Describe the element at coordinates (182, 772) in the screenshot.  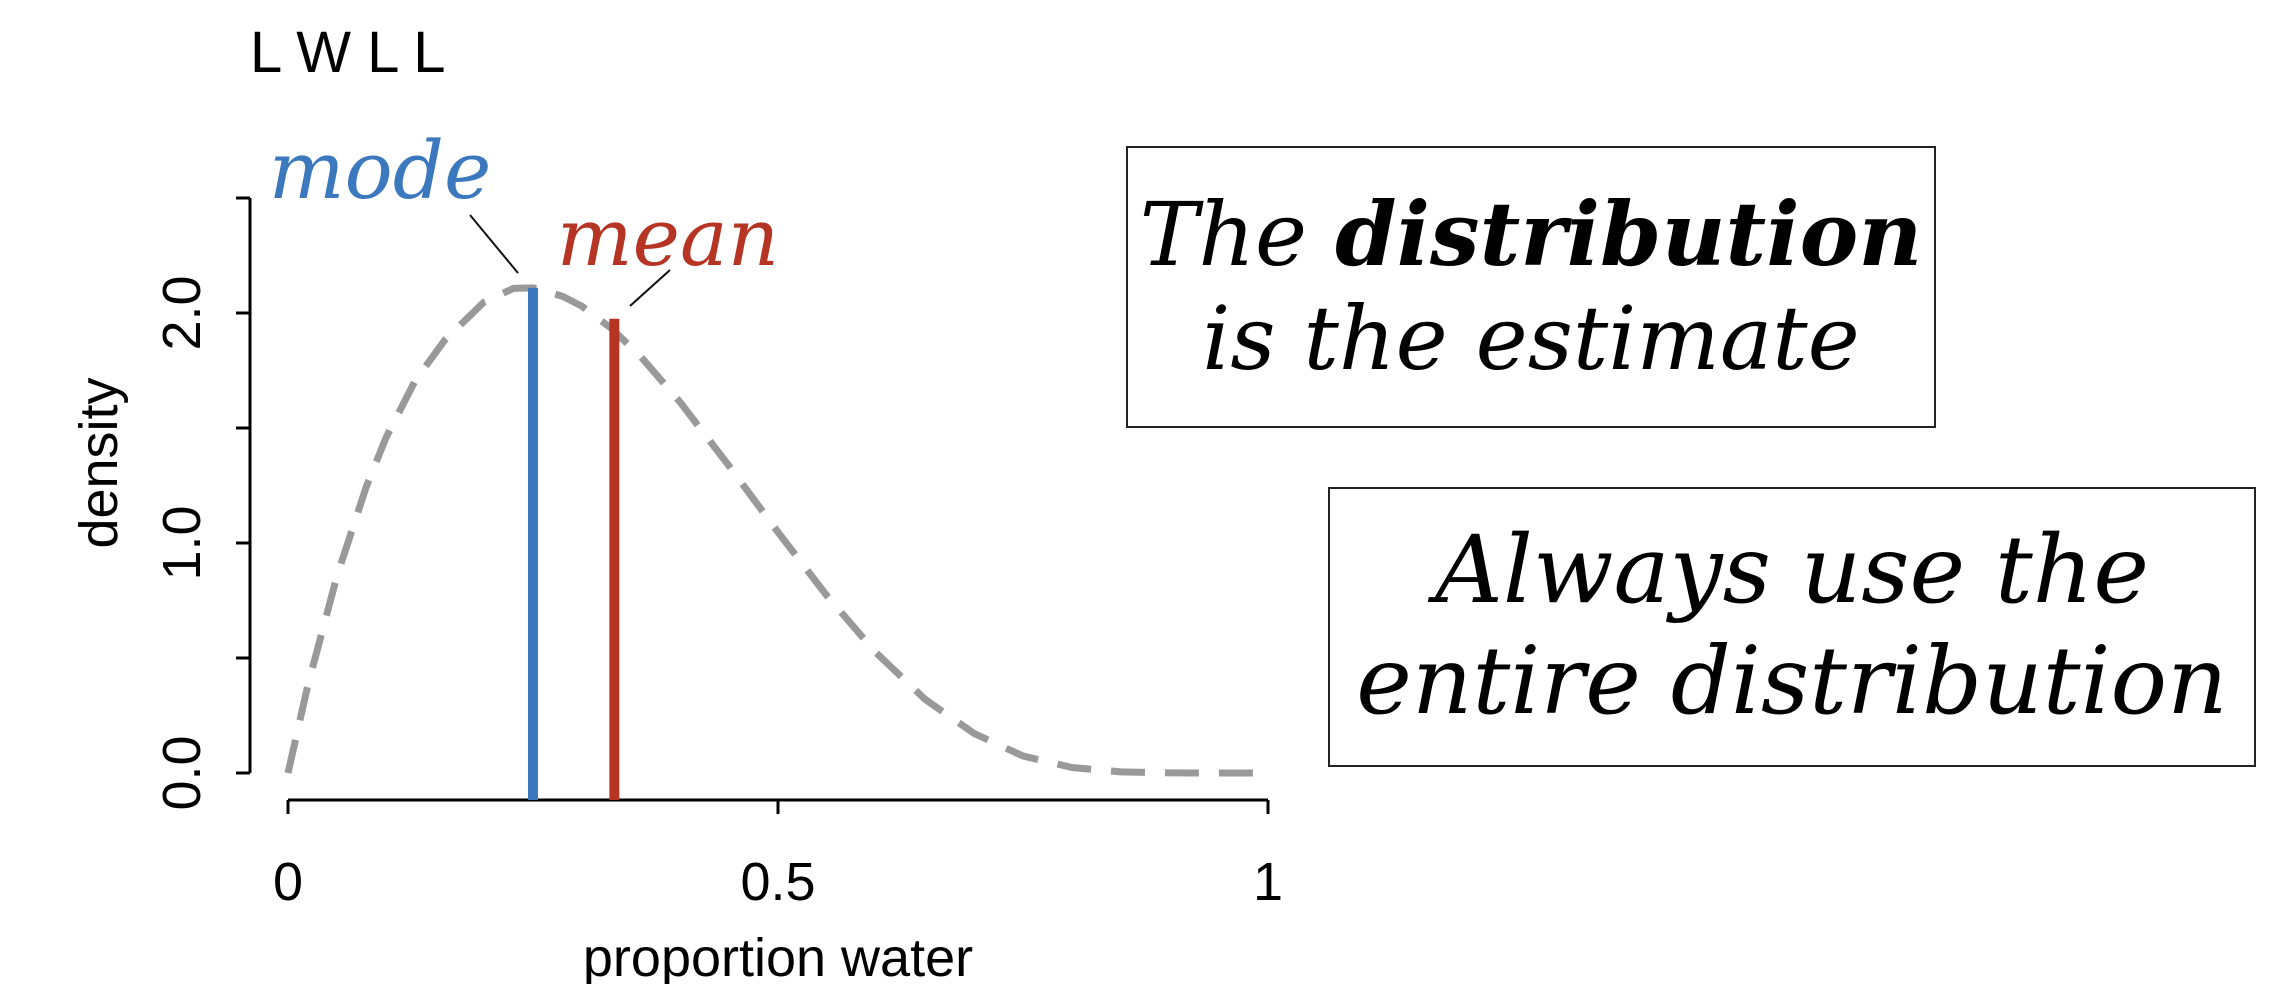
I see `y-tick-label-0: 0.0` at that location.